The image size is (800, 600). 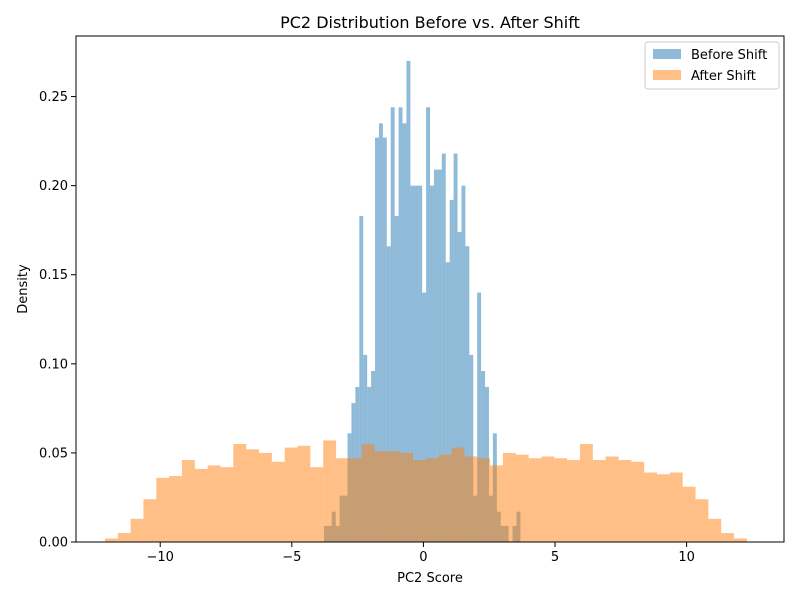 What do you see at coordinates (57, 320) in the screenshot?
I see `y-axis-ticks: 0.00 0.05 0.10 0.15 0.20 0.25` at bounding box center [57, 320].